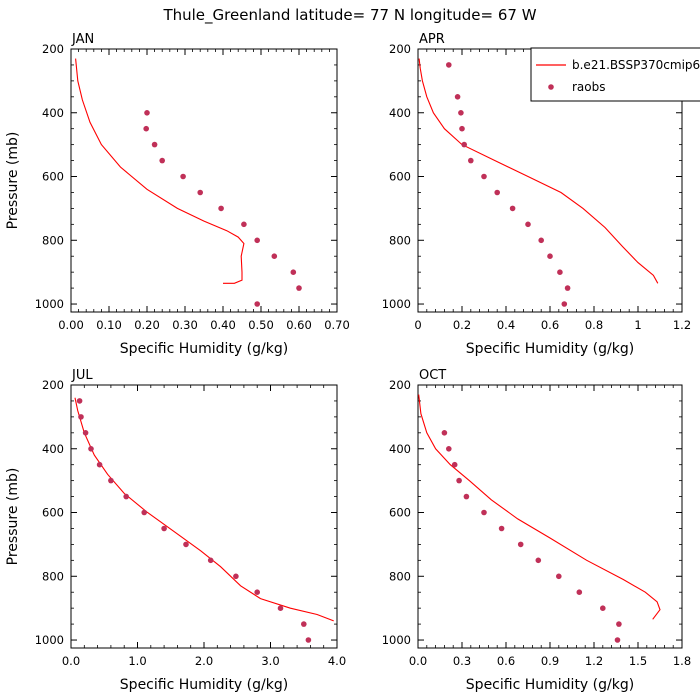 The image size is (700, 700). Describe the element at coordinates (550, 661) in the screenshot. I see `x-tick-label-oct-3: 0.9` at that location.